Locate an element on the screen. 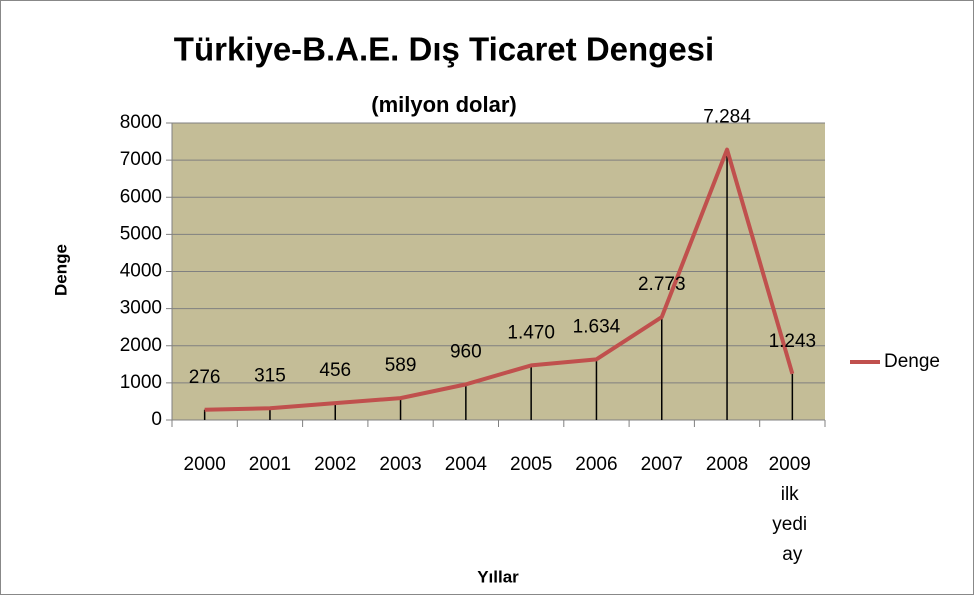 The image size is (974, 595). data-label: 960 is located at coordinates (466, 351).